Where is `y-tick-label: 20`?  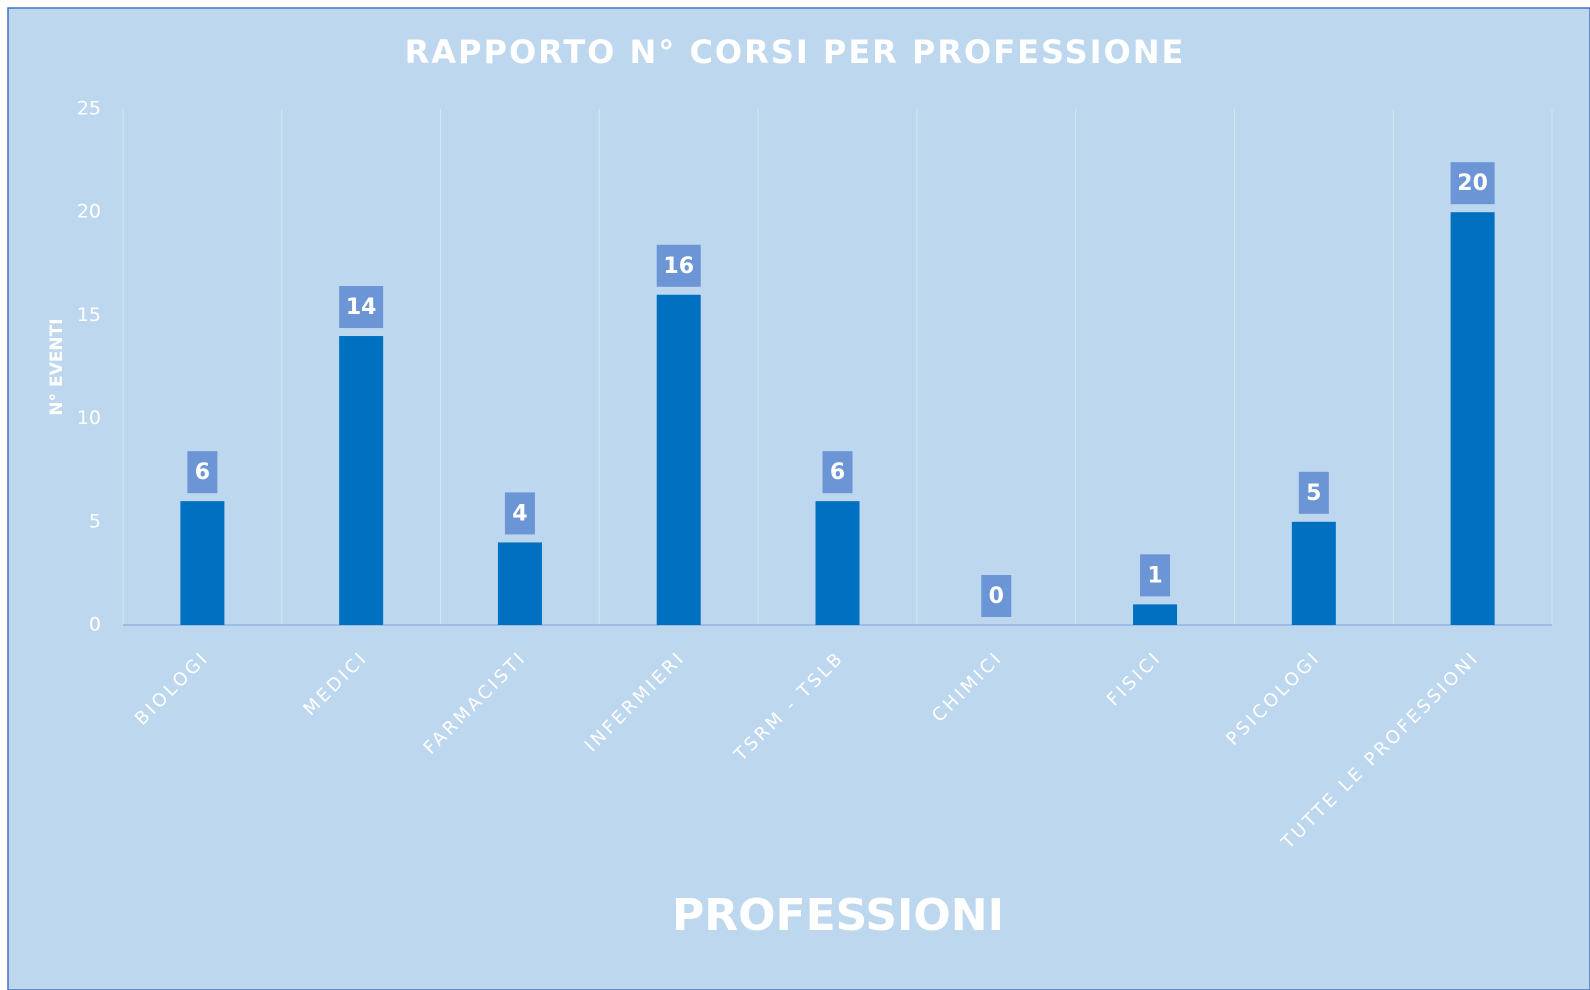
y-tick-label: 20 is located at coordinates (89, 212).